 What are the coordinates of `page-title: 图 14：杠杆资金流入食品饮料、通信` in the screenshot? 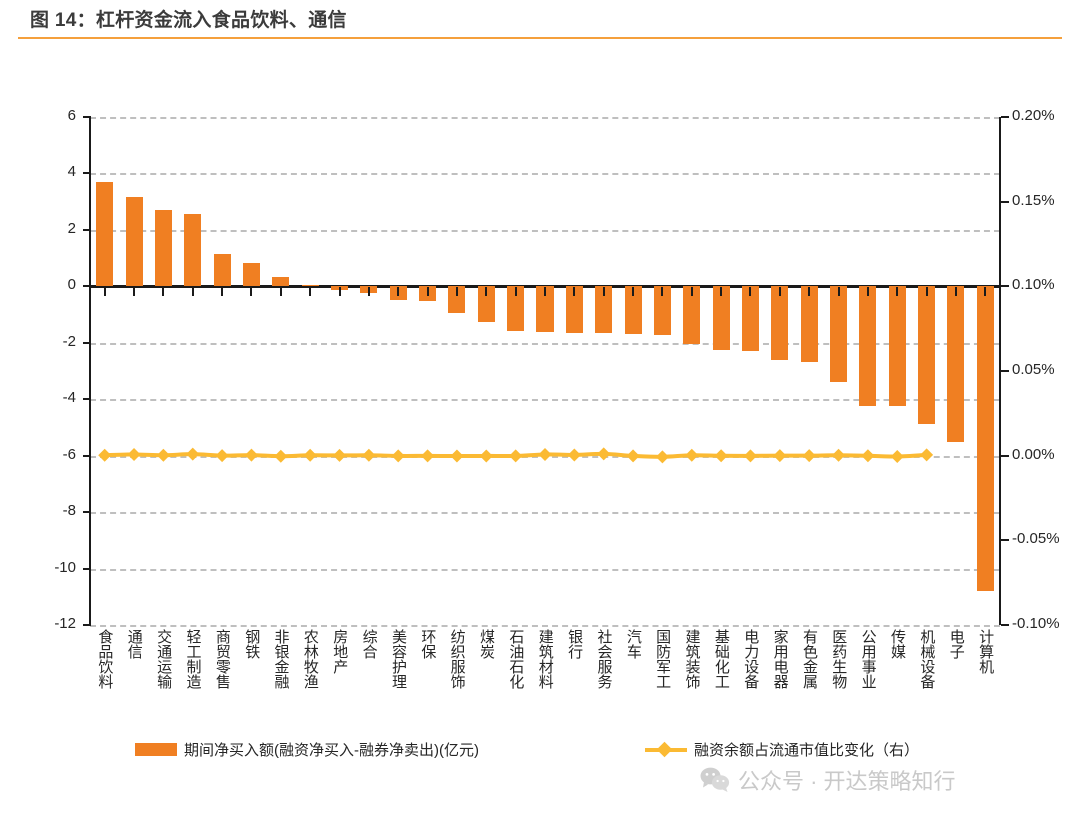 It's located at (188, 20).